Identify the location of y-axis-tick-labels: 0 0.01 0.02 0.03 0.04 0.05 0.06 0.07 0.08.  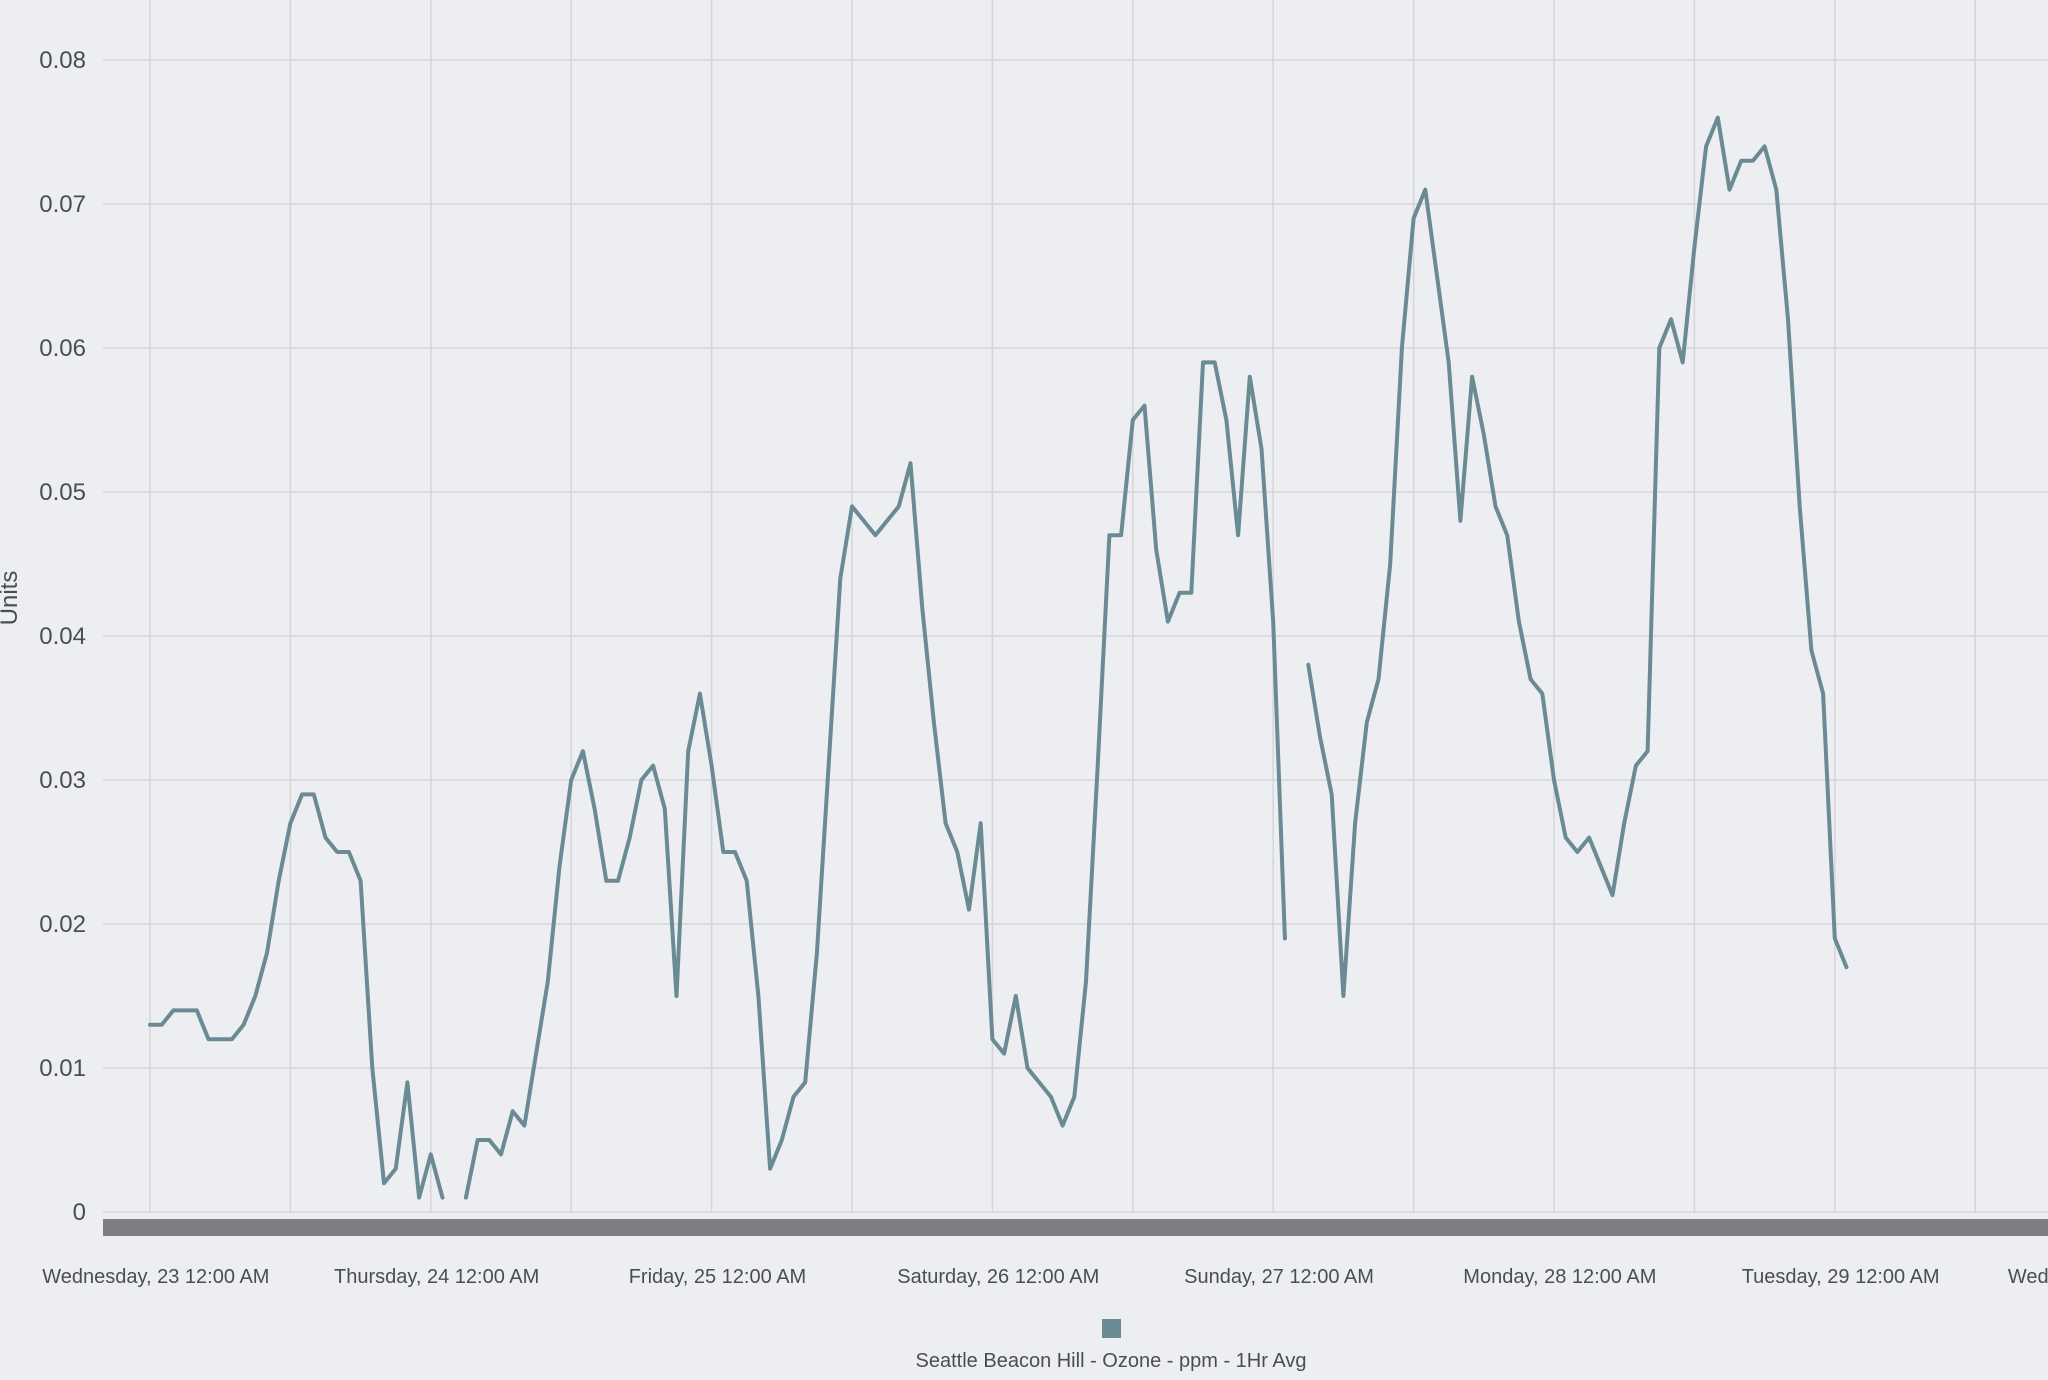
(62, 636).